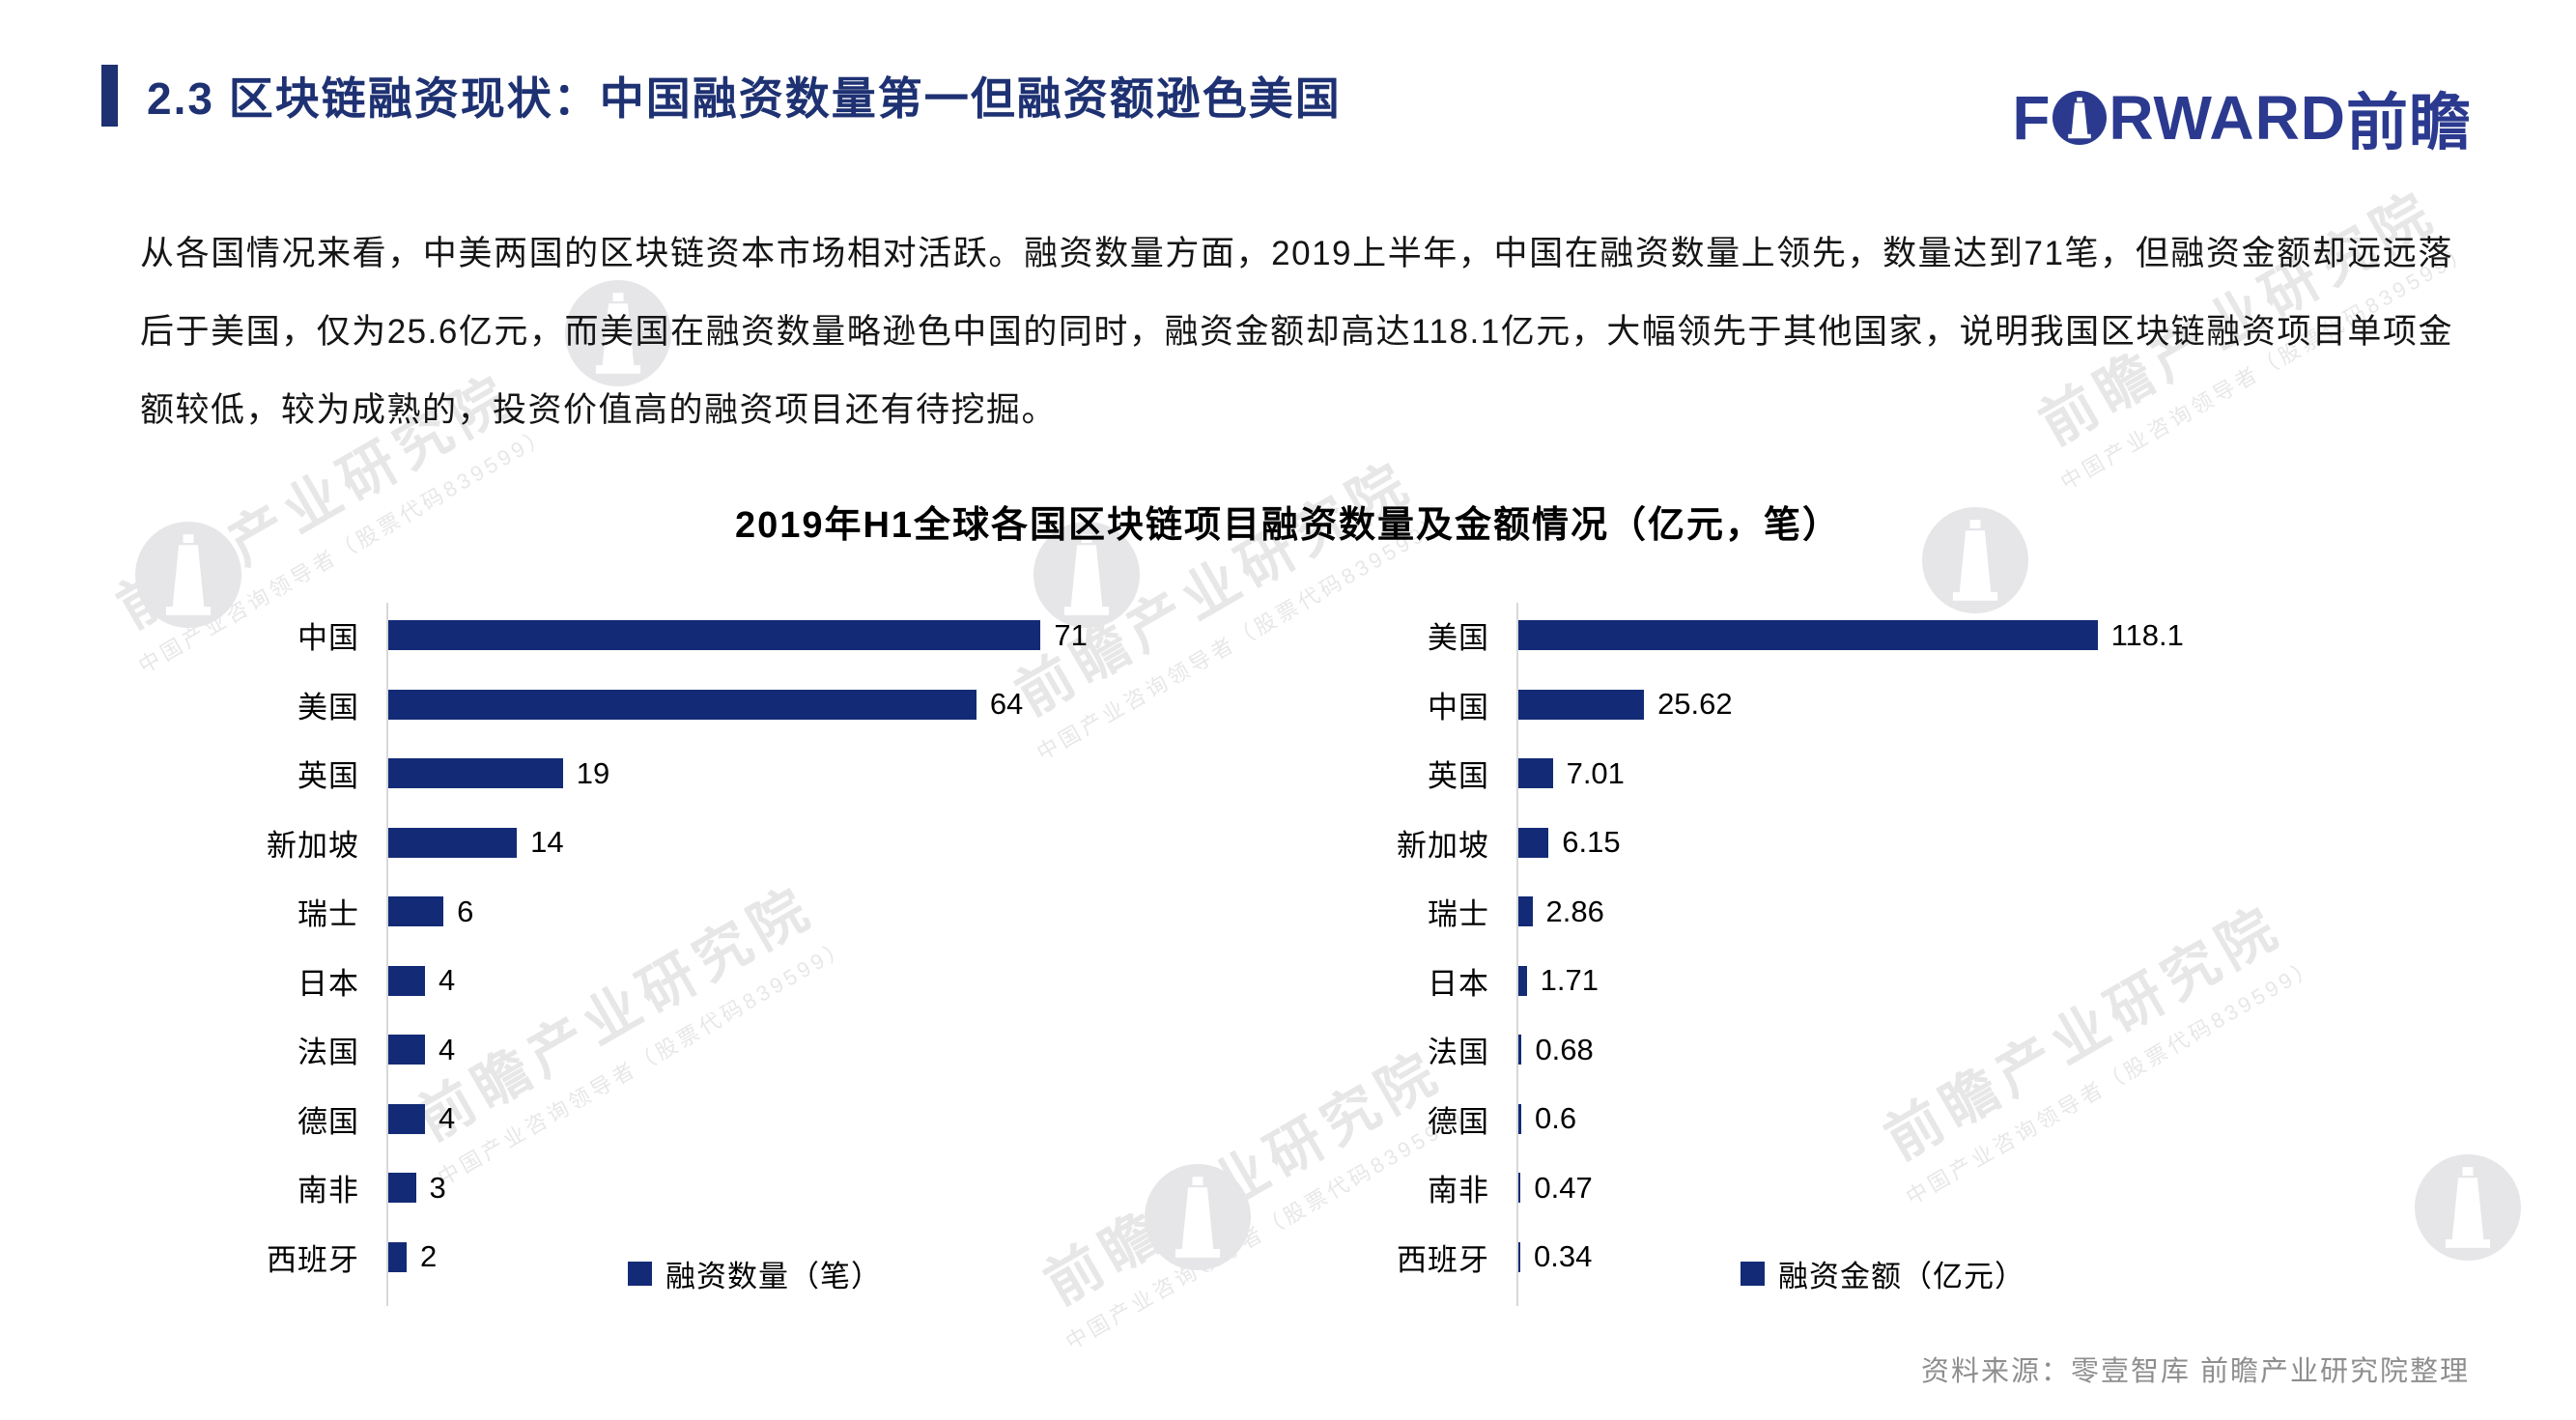 Image resolution: width=2576 pixels, height=1420 pixels. Describe the element at coordinates (1695, 704) in the screenshot. I see `value-label: 25.62` at that location.